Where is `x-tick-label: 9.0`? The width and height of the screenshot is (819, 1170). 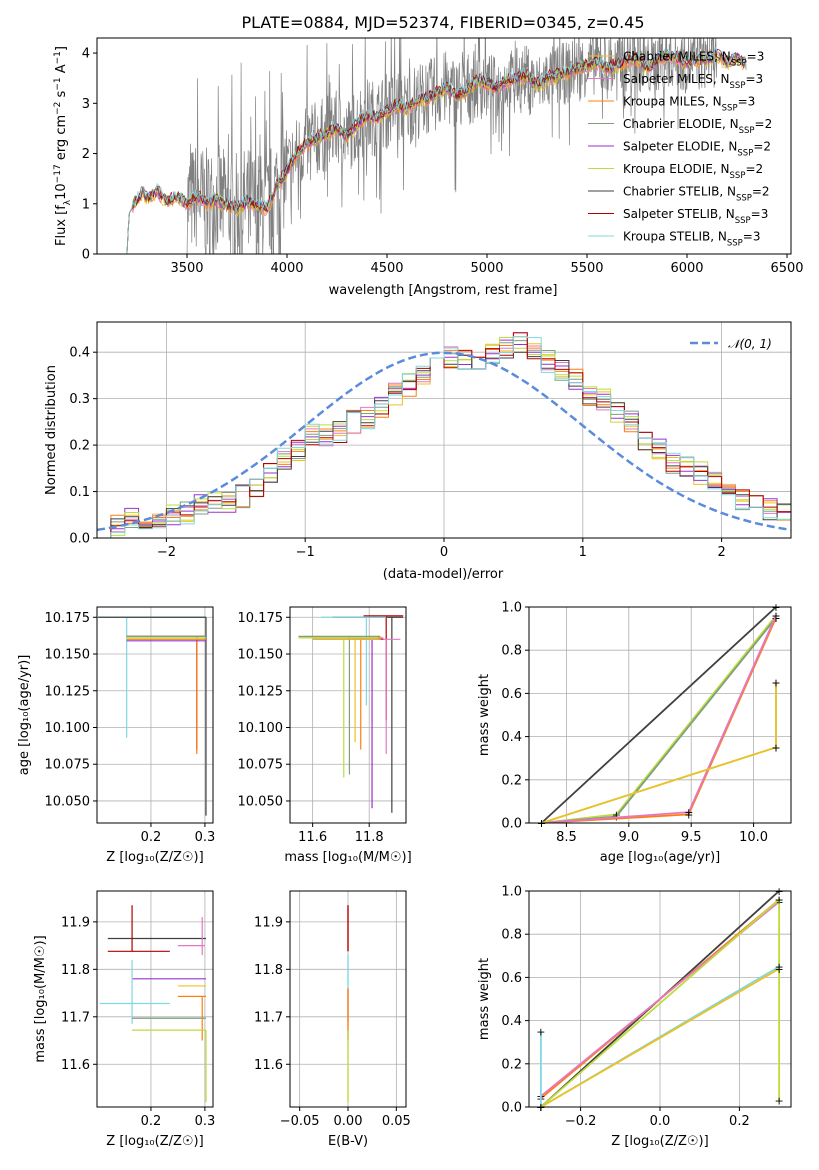
x-tick-label: 9.0 is located at coordinates (628, 837).